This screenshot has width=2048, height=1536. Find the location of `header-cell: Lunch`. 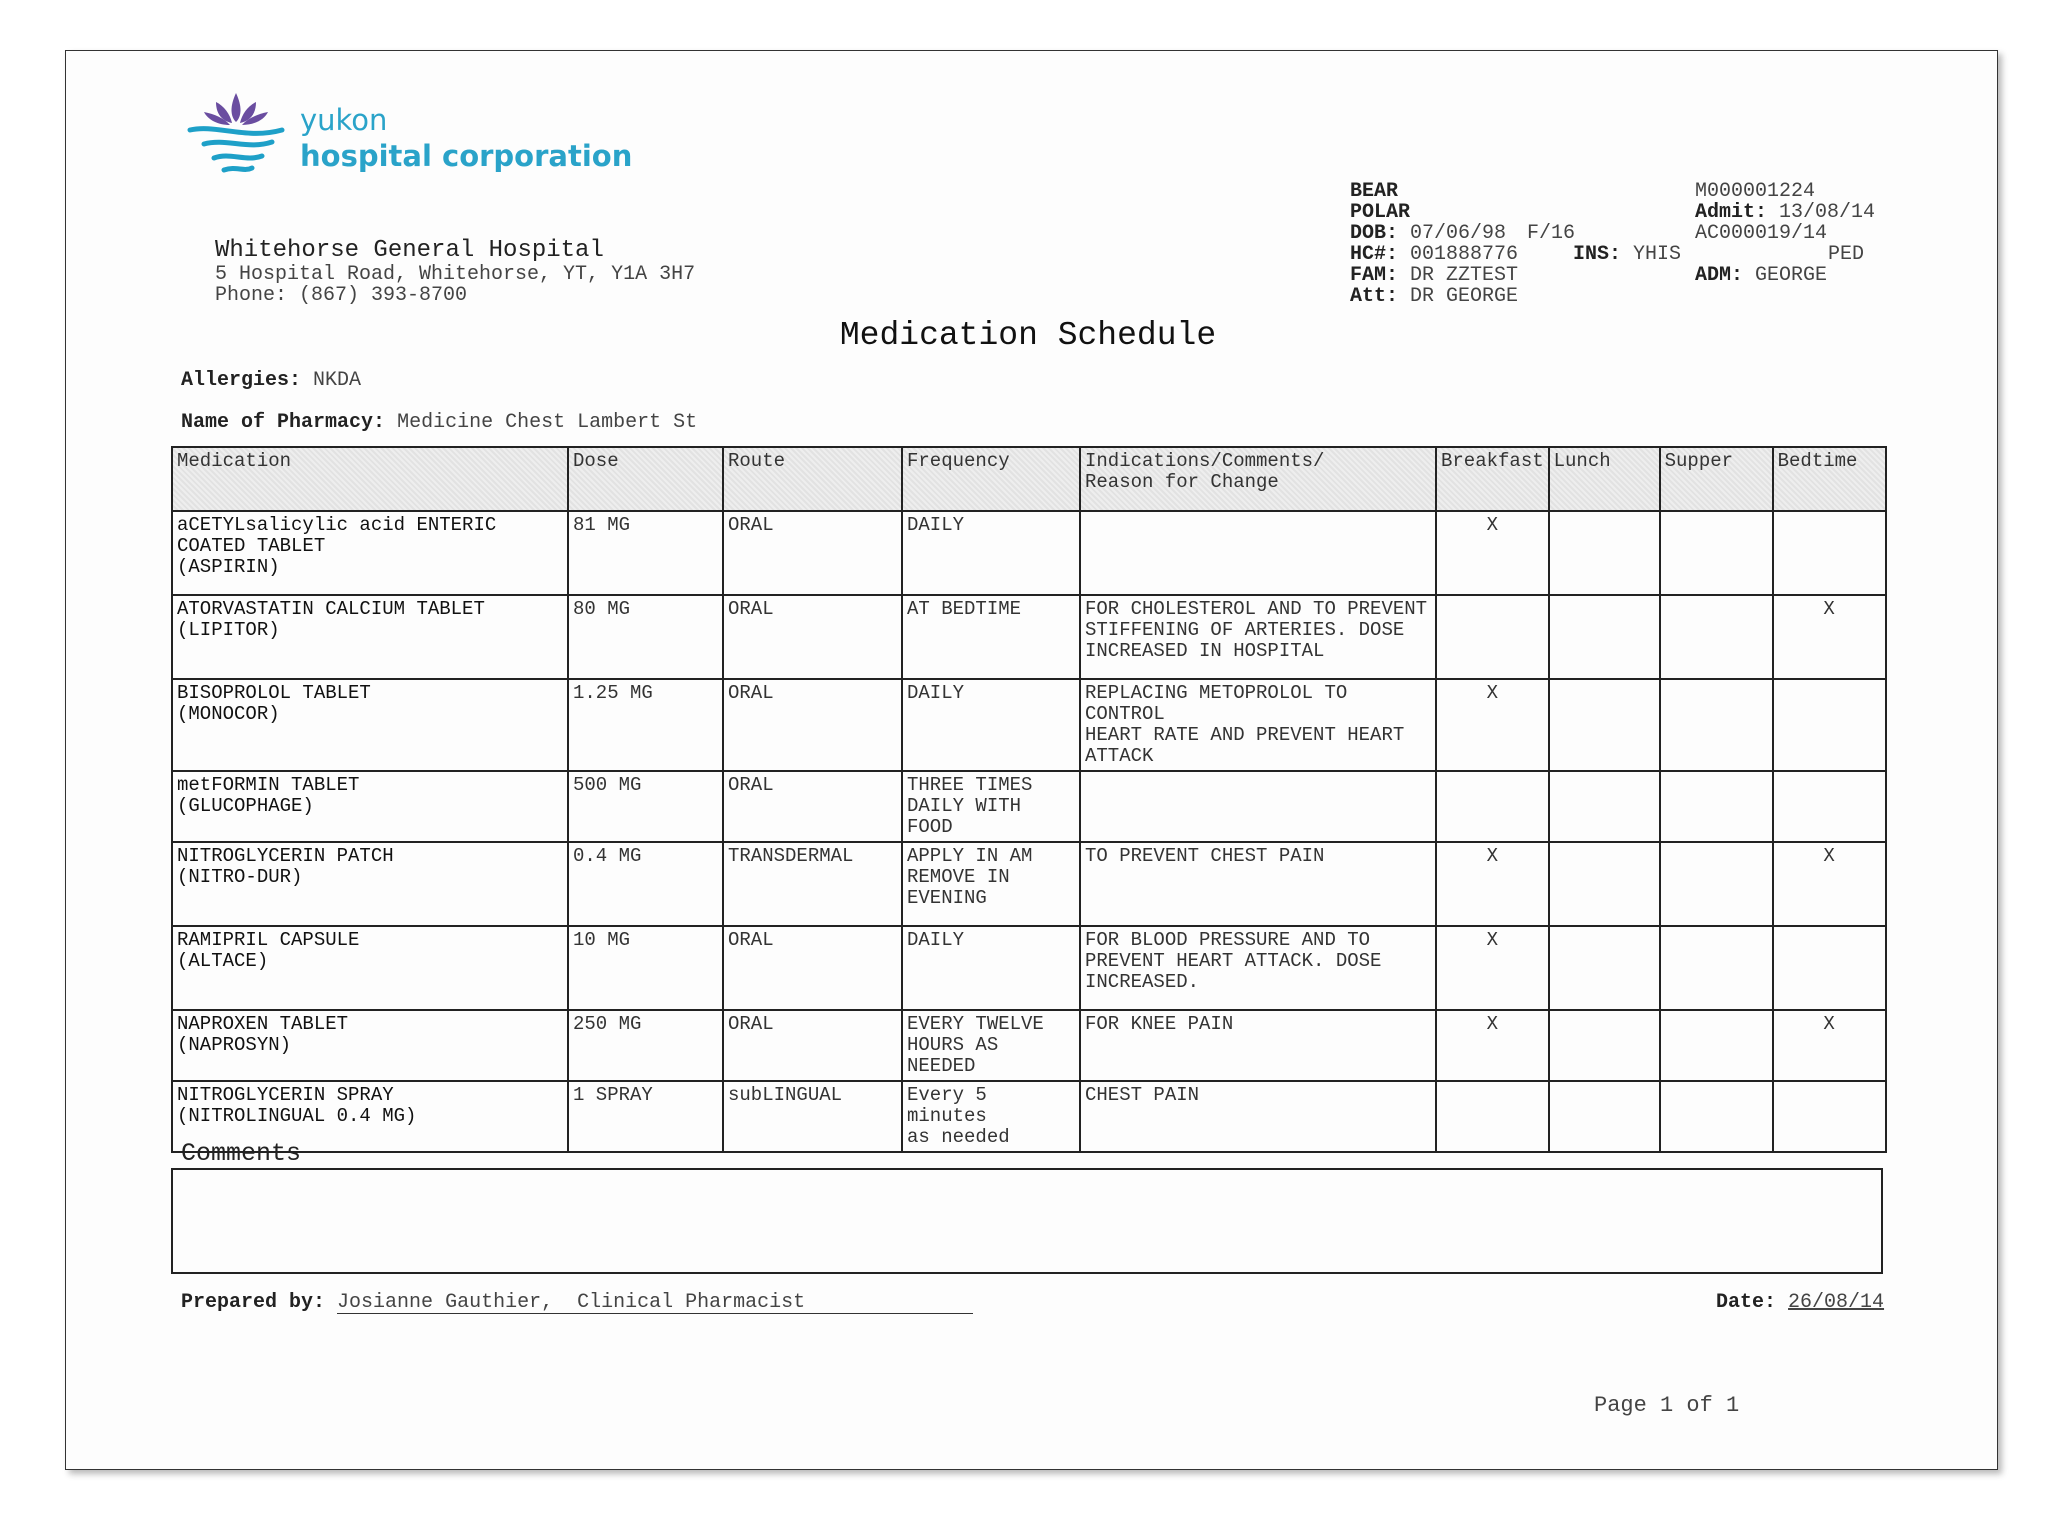

header-cell: Lunch is located at coordinates (1604, 479).